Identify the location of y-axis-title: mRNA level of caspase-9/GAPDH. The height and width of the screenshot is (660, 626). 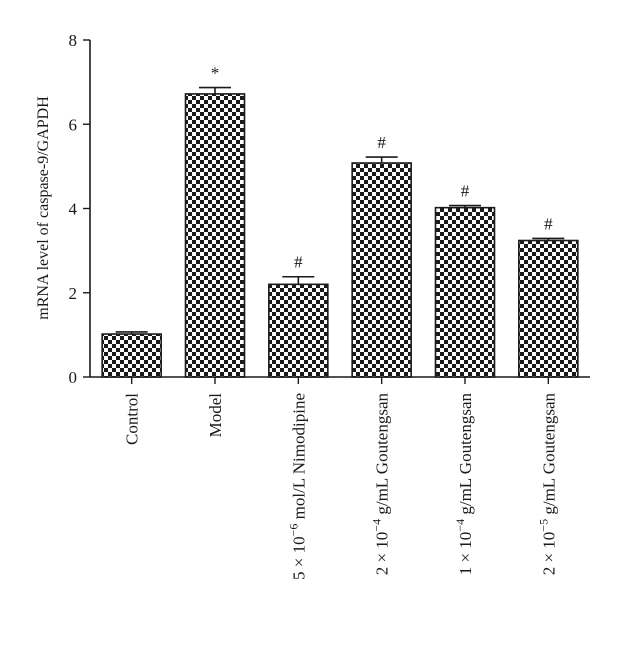
(43, 208).